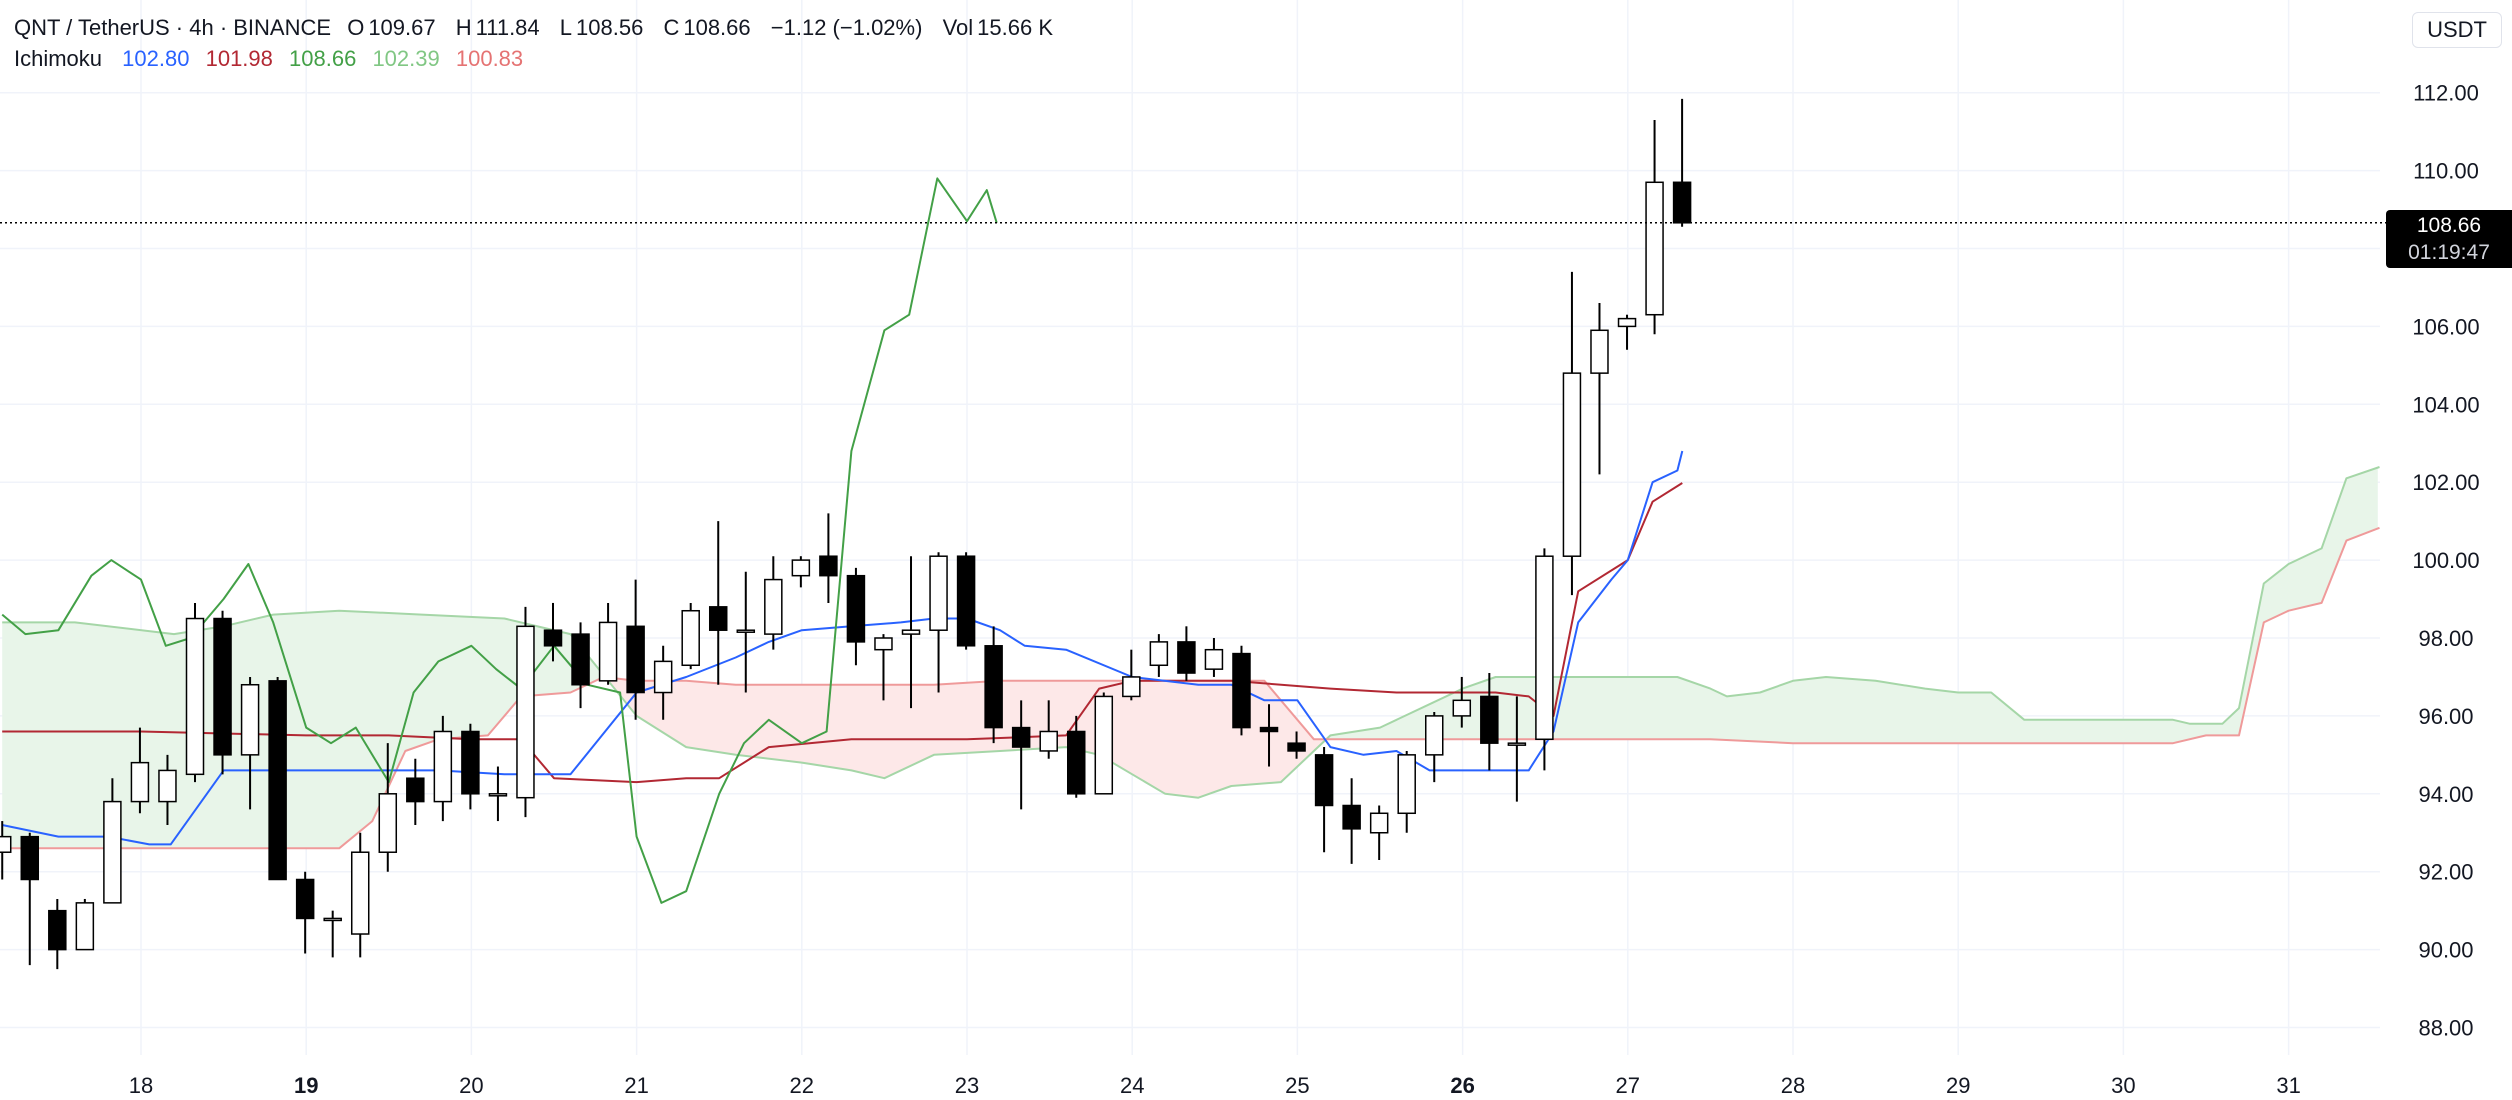 This screenshot has width=2512, height=1100. What do you see at coordinates (2123, 1085) in the screenshot?
I see `x-tick-label: 30` at bounding box center [2123, 1085].